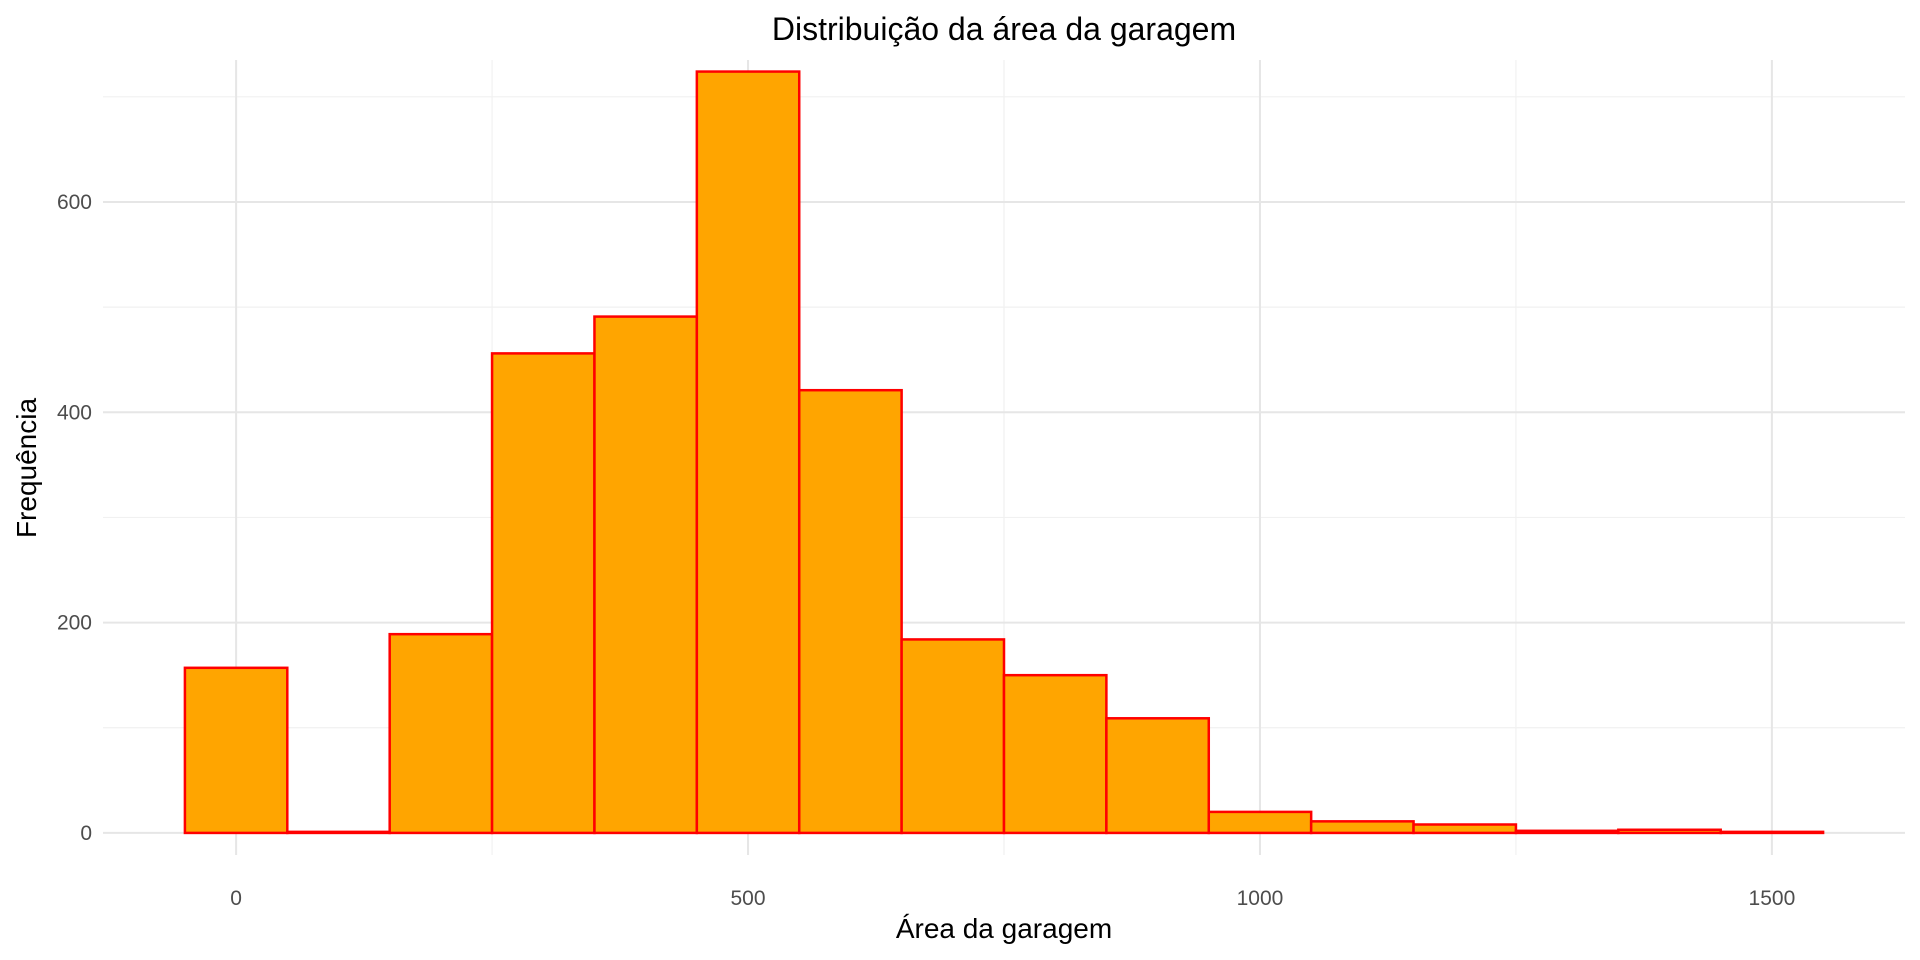 Image resolution: width=1920 pixels, height=960 pixels. What do you see at coordinates (74, 412) in the screenshot?
I see `y-tick-label: 400` at bounding box center [74, 412].